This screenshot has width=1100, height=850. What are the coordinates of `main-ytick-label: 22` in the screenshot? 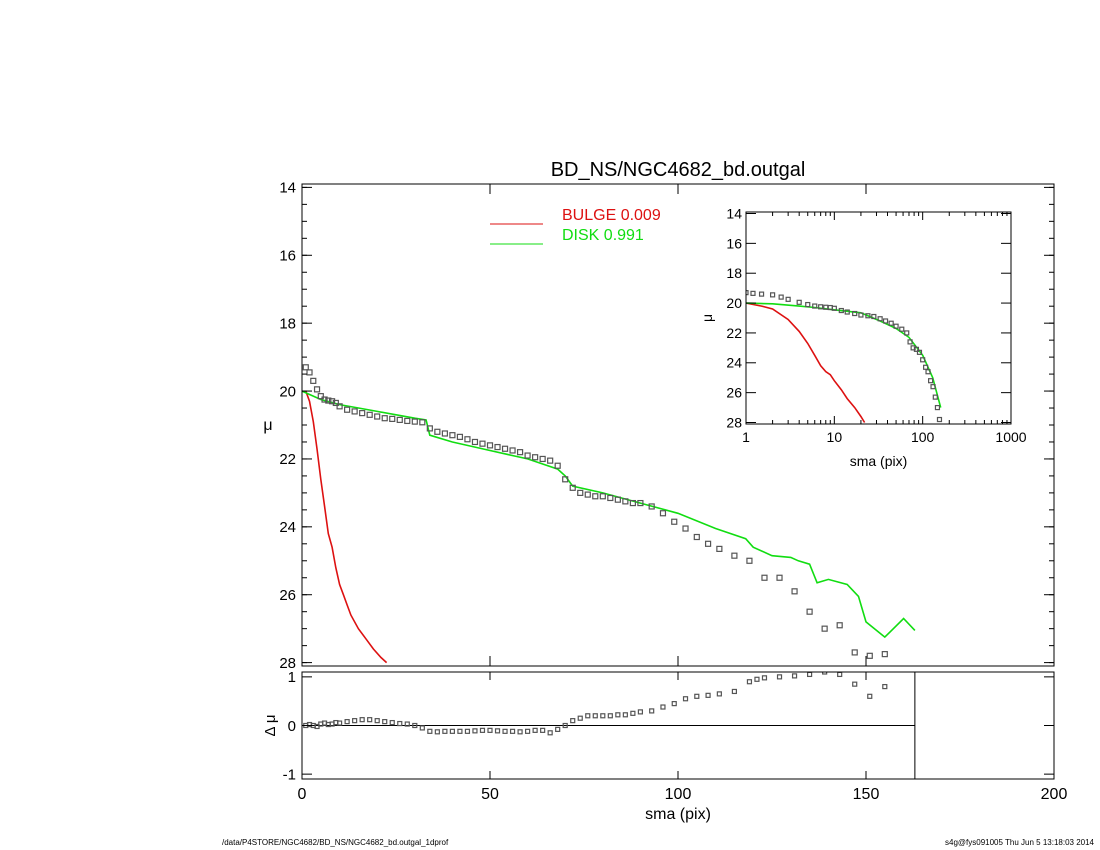 It's located at (287, 459).